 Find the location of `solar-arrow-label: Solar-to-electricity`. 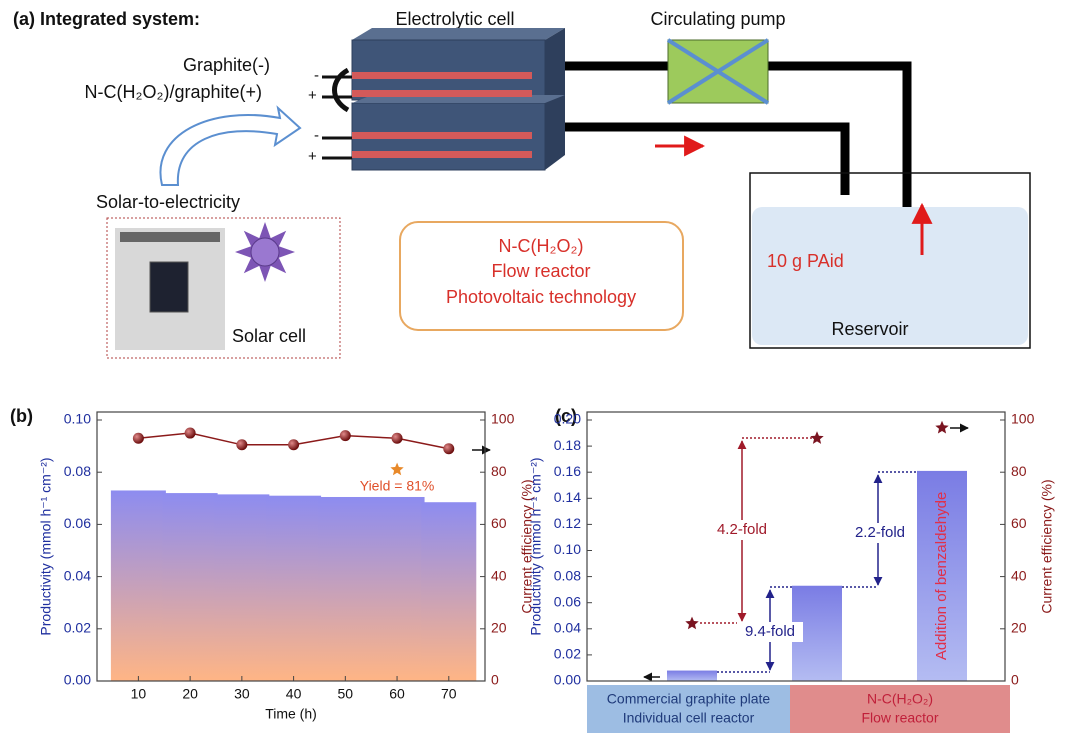

solar-arrow-label: Solar-to-electricity is located at coordinates (168, 202).